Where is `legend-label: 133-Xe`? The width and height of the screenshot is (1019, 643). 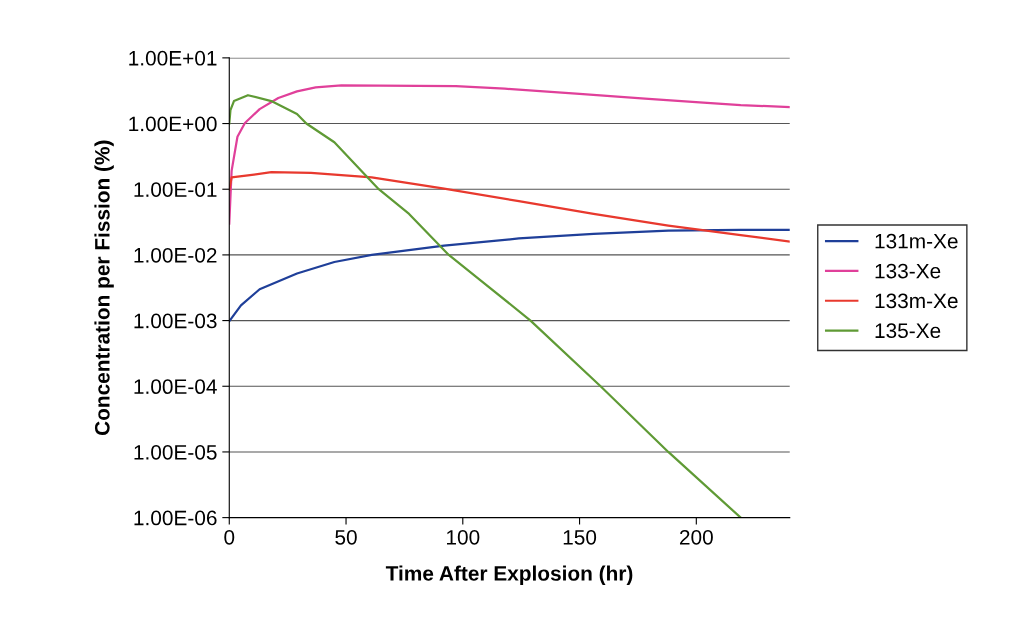 legend-label: 133-Xe is located at coordinates (908, 271).